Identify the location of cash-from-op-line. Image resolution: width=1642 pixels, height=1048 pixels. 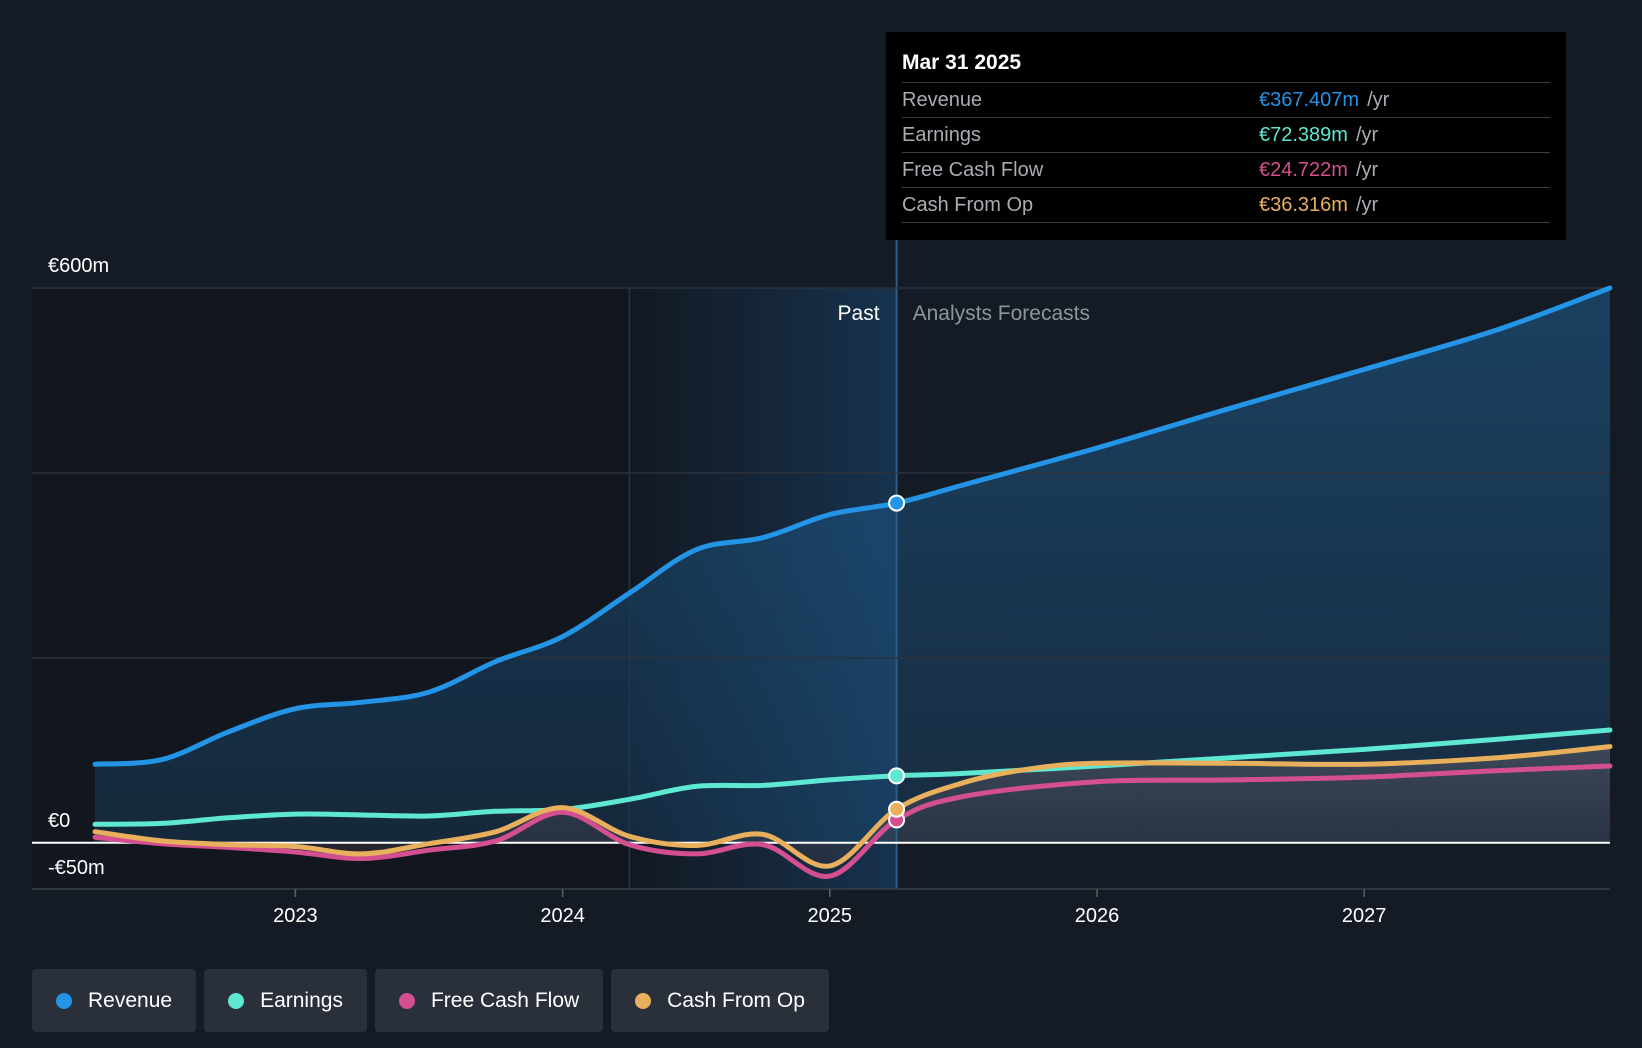
(852, 806).